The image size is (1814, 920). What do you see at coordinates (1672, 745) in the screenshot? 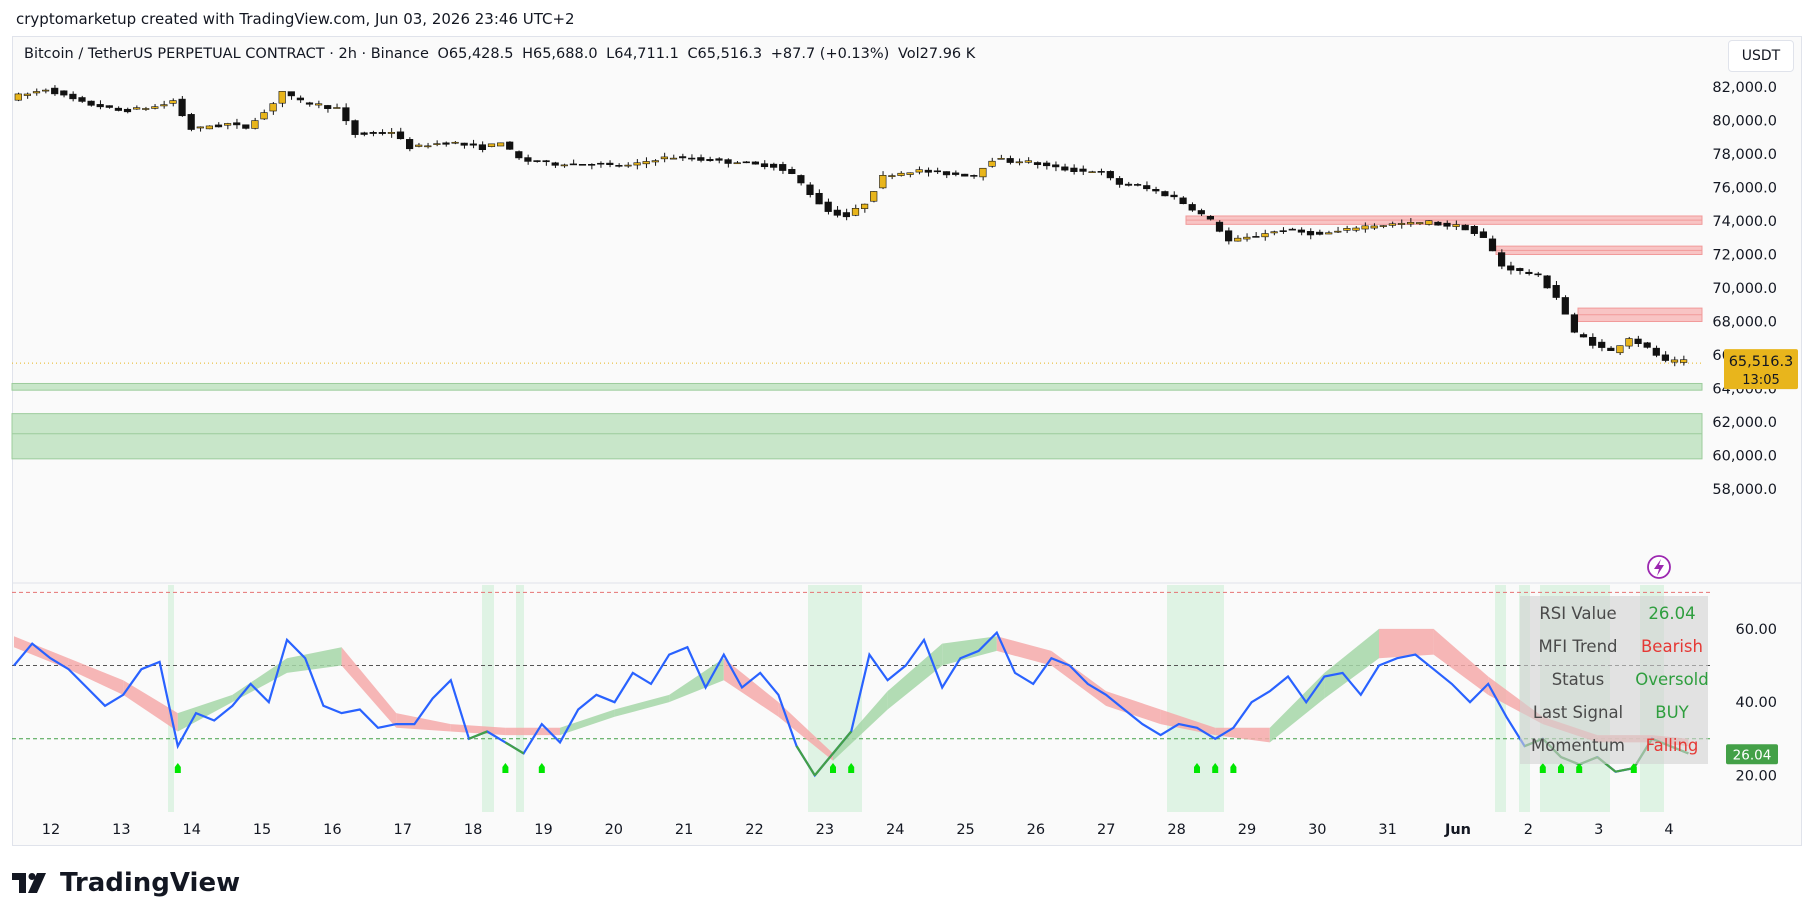
I see `rsi-panel-value: Falling` at bounding box center [1672, 745].